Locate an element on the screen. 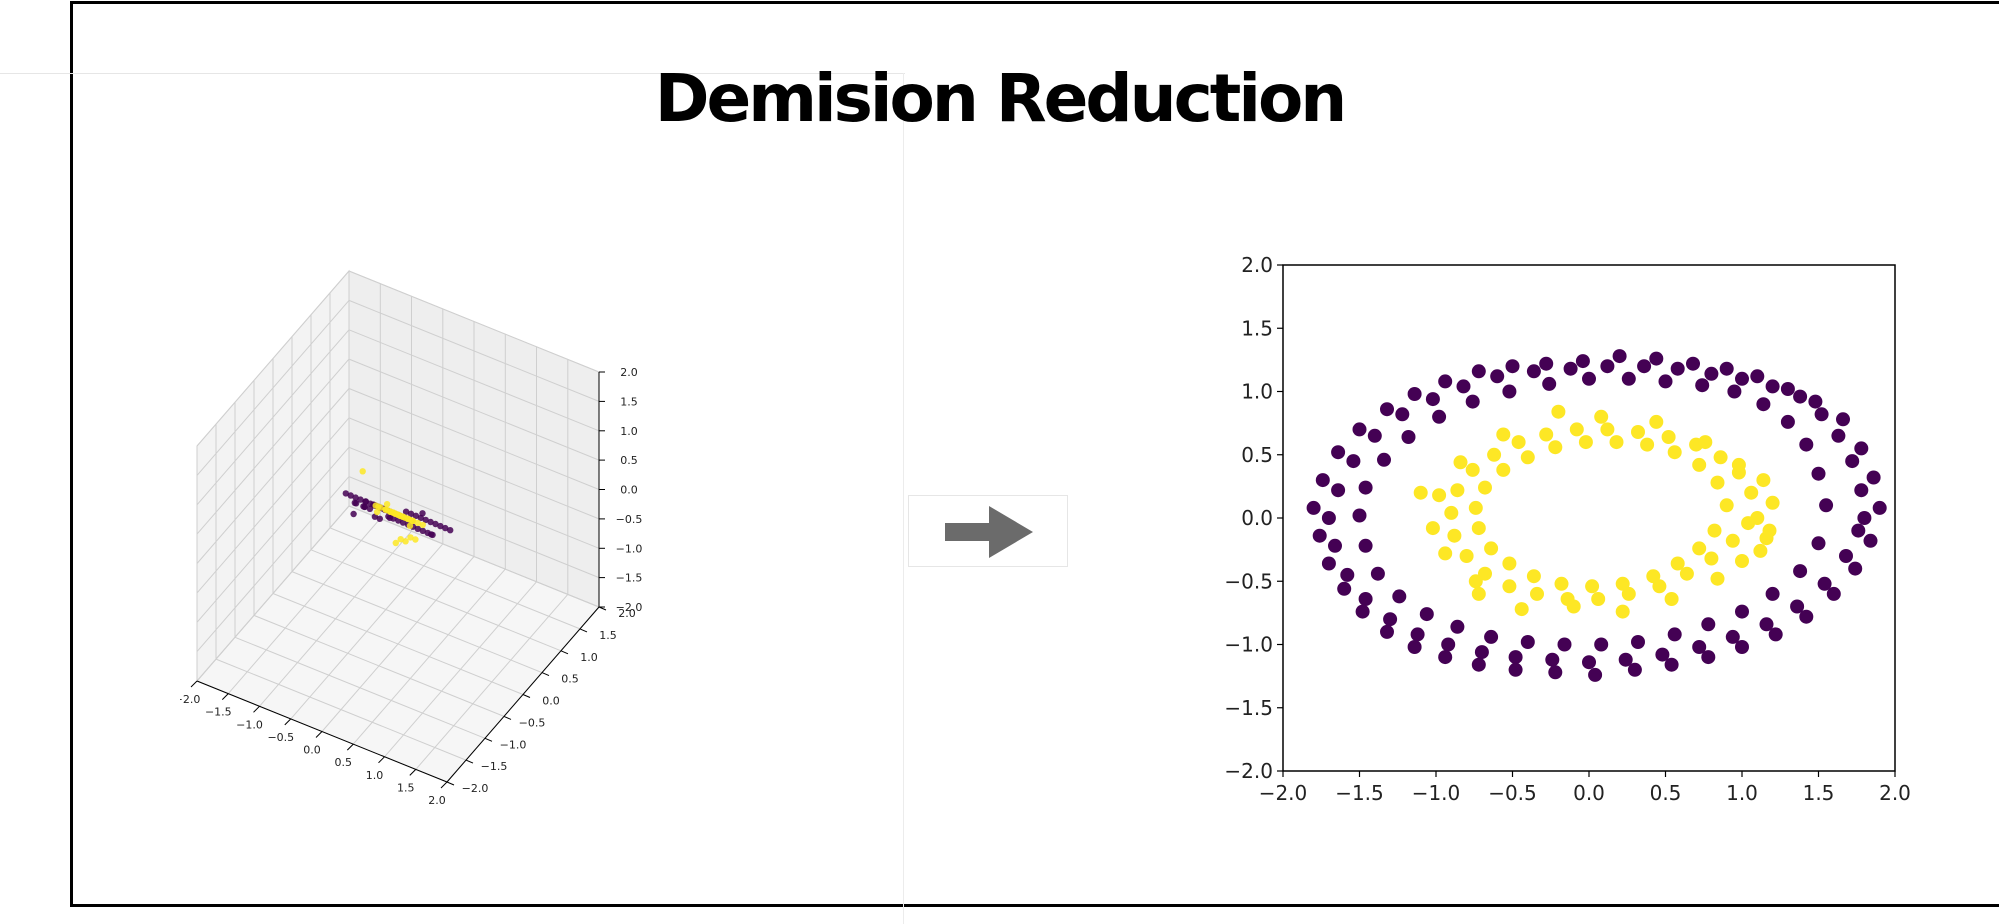  x-tick-label: 2.0 is located at coordinates (437, 800).